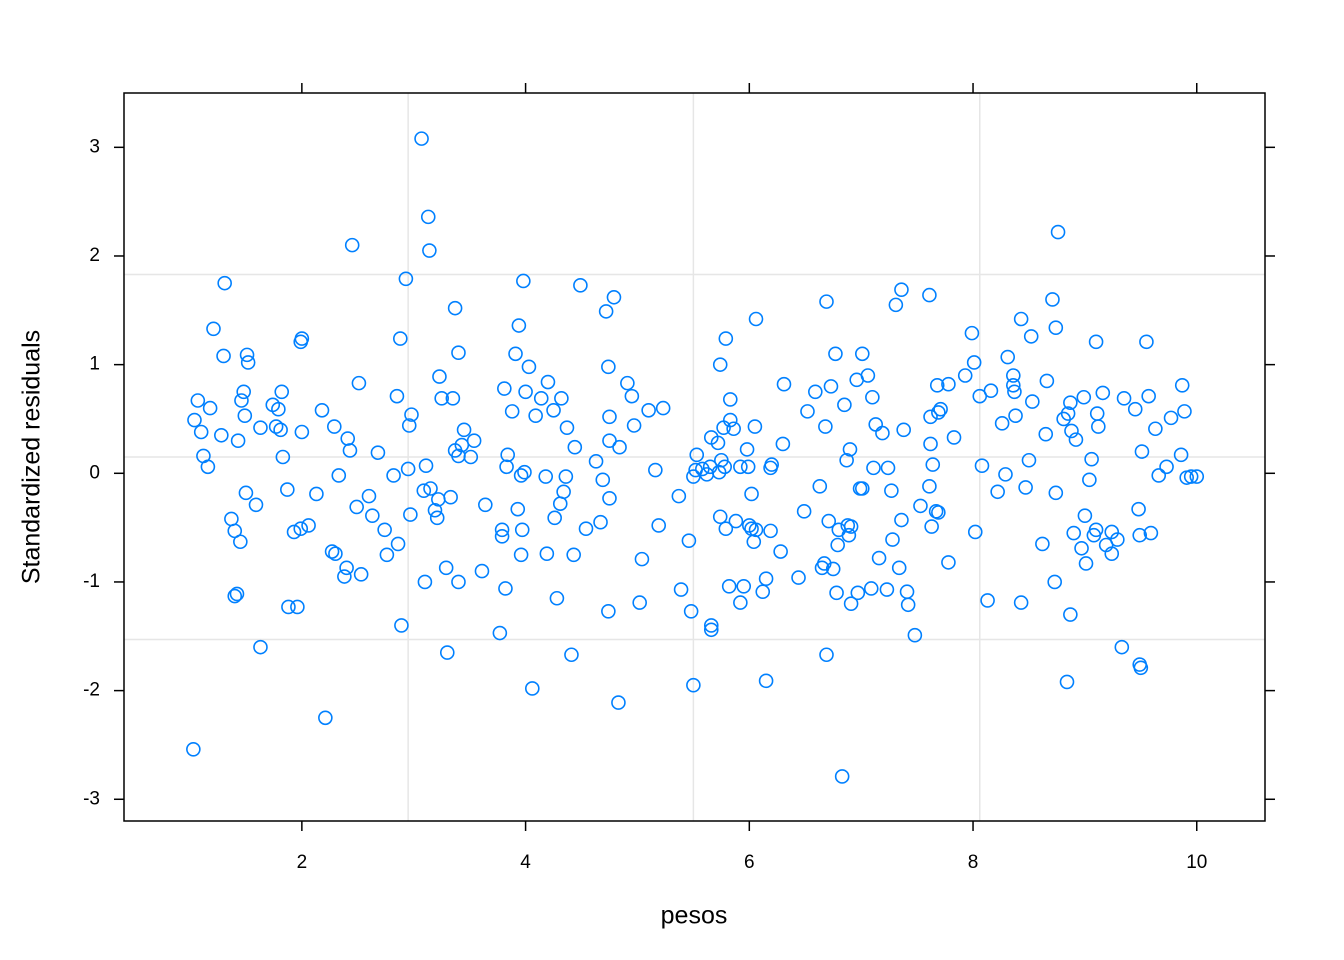 This screenshot has height=960, width=1344. Describe the element at coordinates (94, 364) in the screenshot. I see `y-tick-label: 1` at that location.